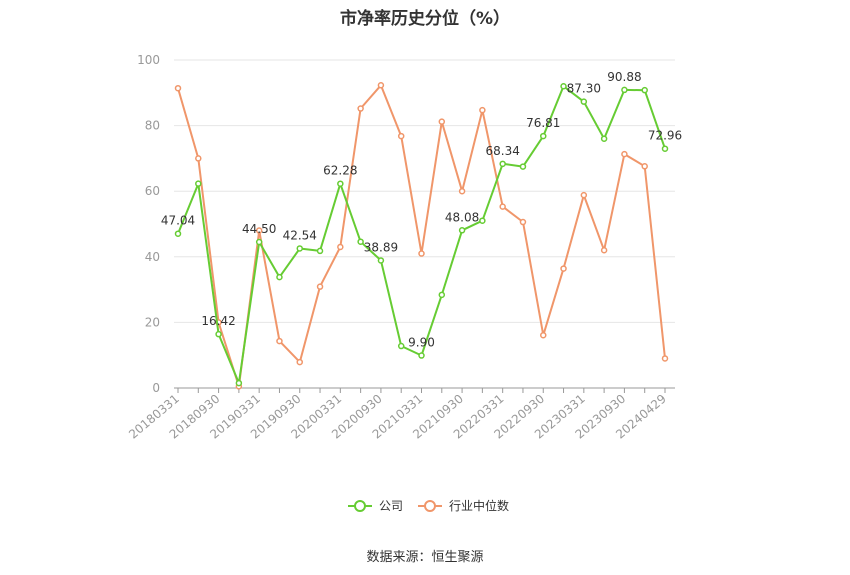 The width and height of the screenshot is (850, 575). What do you see at coordinates (152, 257) in the screenshot?
I see `y-tick-label: 40` at bounding box center [152, 257].